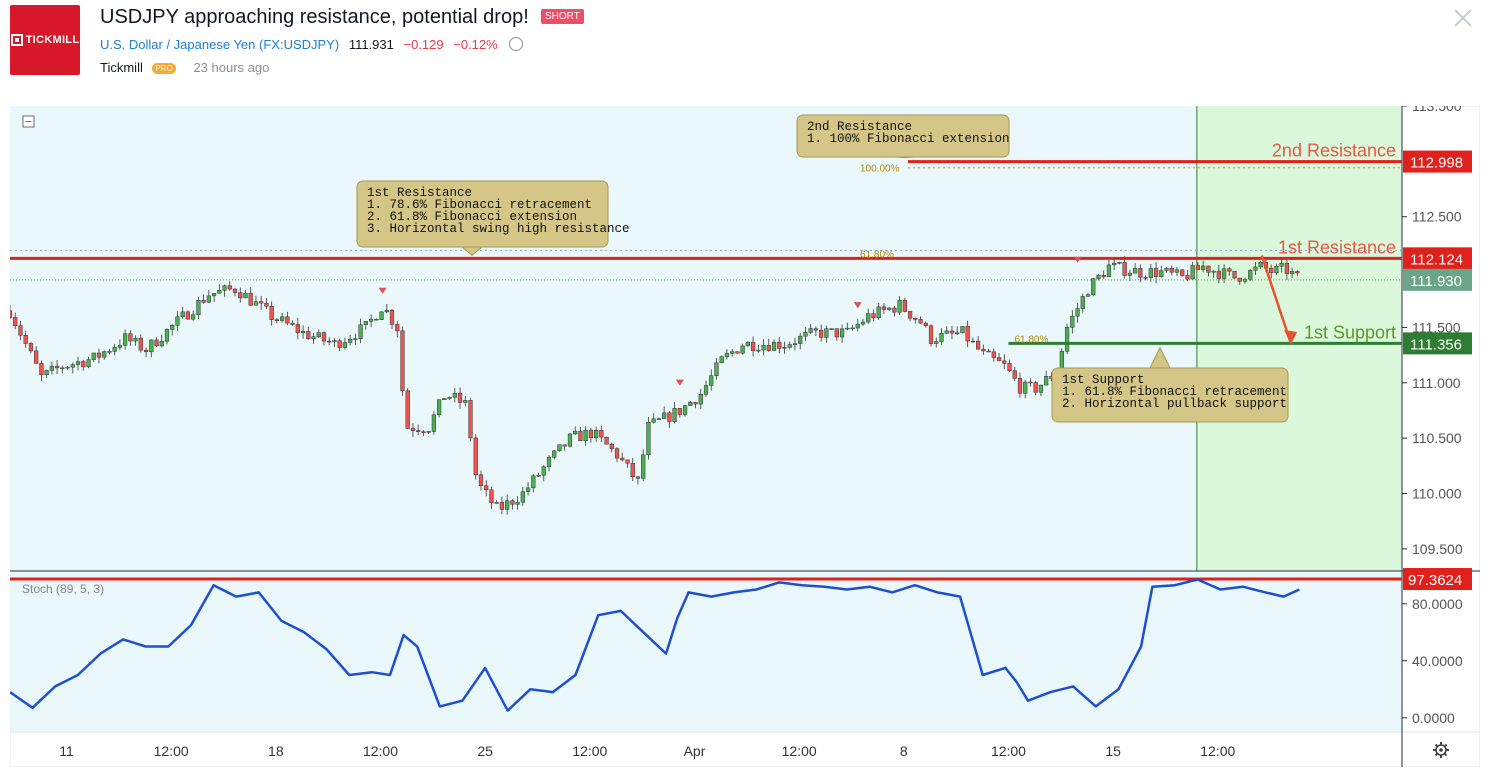  What do you see at coordinates (1437, 438) in the screenshot?
I see `price-tick-label: 110.500` at bounding box center [1437, 438].